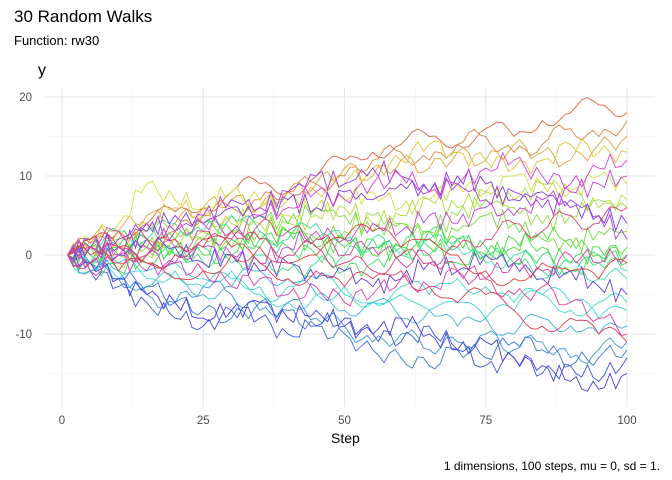 Image resolution: width=672 pixels, height=480 pixels. Describe the element at coordinates (42, 70) in the screenshot. I see `y-axis-label: y` at that location.